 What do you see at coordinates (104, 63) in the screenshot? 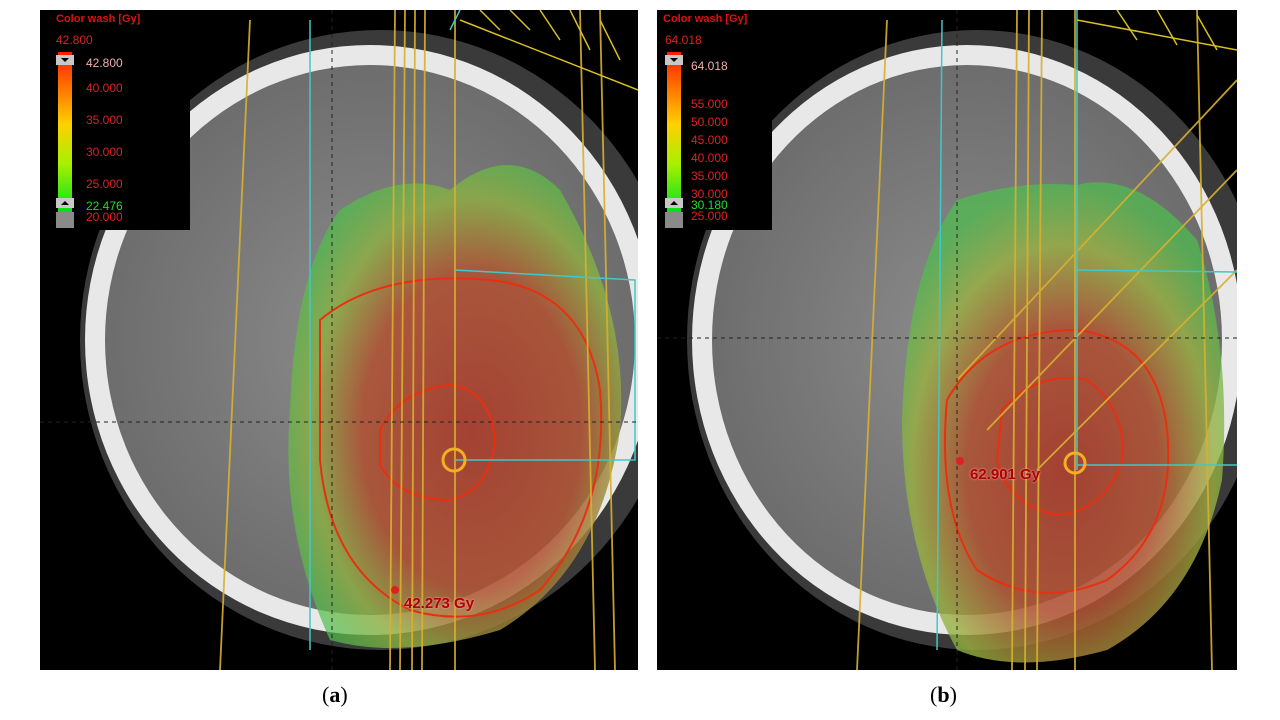
I see `legend-tick: 42.800` at bounding box center [104, 63].